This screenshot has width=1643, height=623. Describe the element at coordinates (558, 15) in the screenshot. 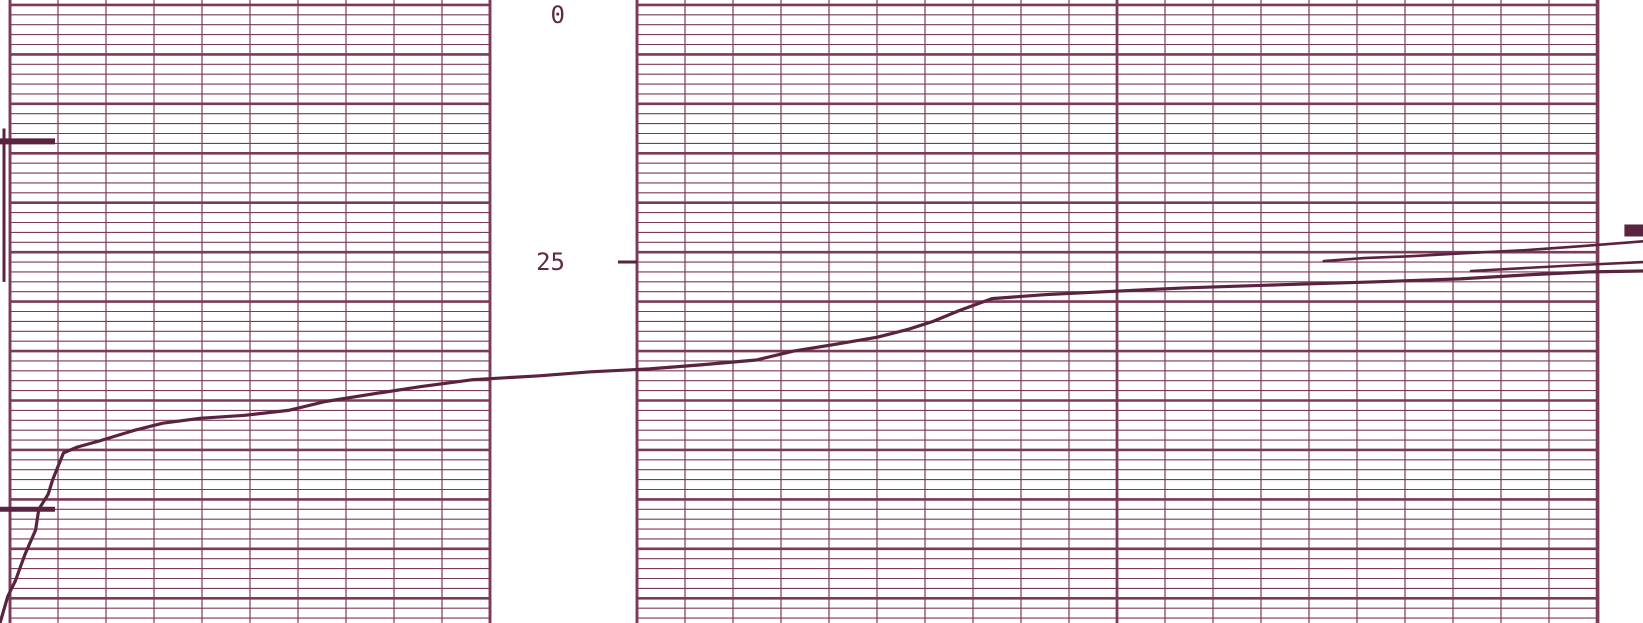

I see `y-tick-label: 0` at that location.